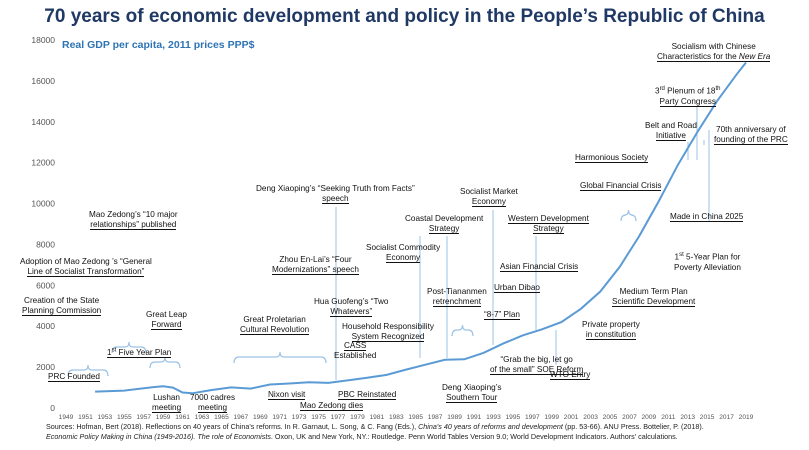  Describe the element at coordinates (338, 417) in the screenshot. I see `x-tick-label: 1977` at that location.